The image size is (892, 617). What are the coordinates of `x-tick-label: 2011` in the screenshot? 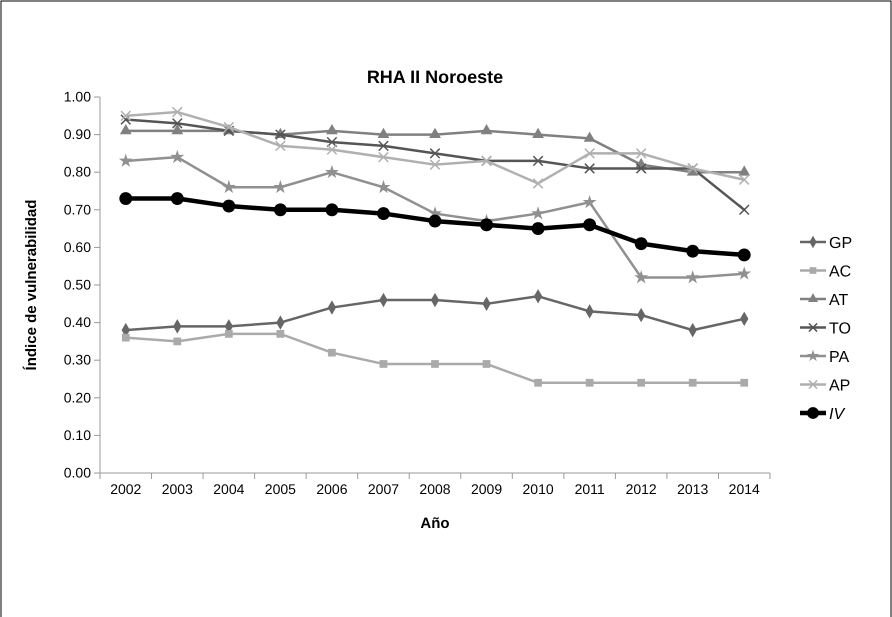 It's located at (589, 489).